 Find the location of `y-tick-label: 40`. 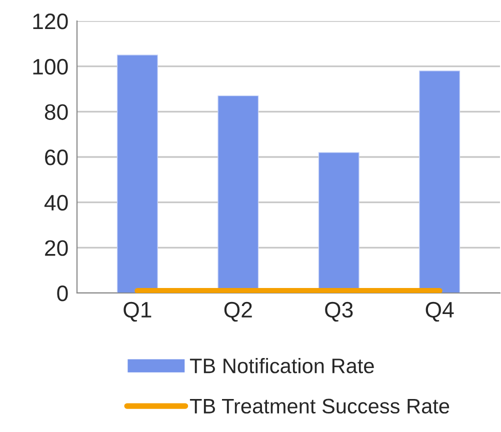

y-tick-label: 40 is located at coordinates (56, 202).